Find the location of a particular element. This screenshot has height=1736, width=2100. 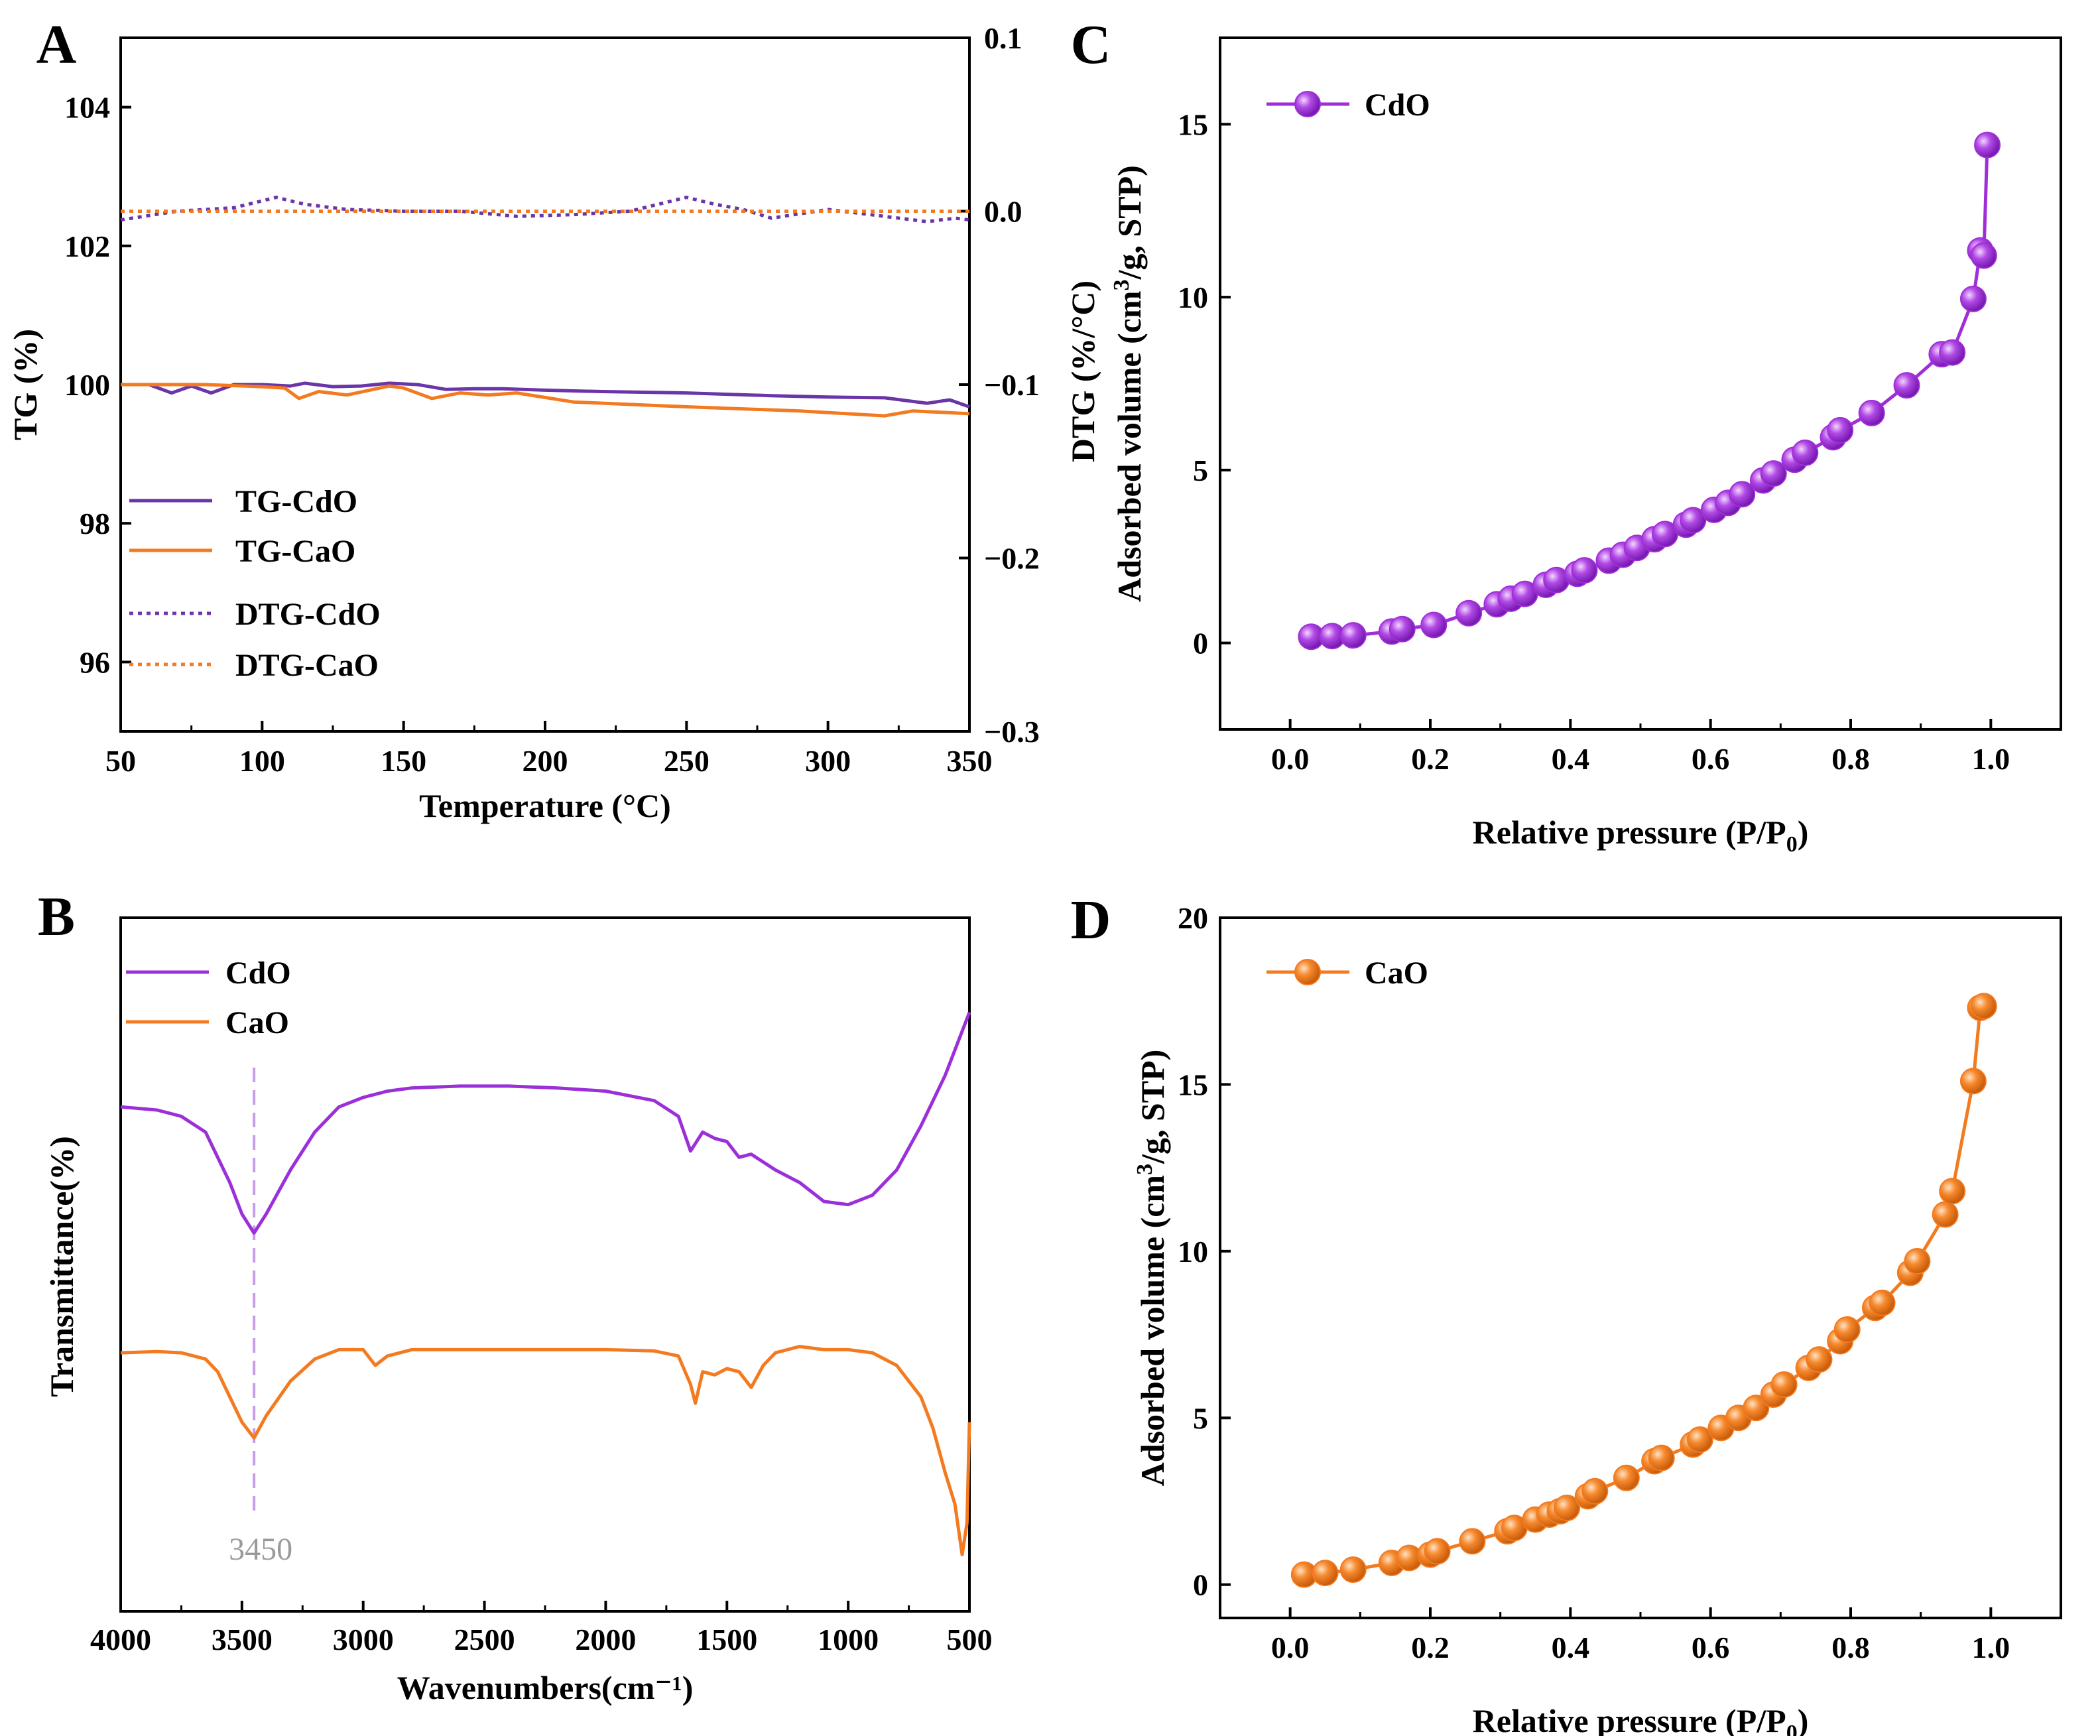

y2-axis-label: DTG (%/°C) is located at coordinates (1082, 371).